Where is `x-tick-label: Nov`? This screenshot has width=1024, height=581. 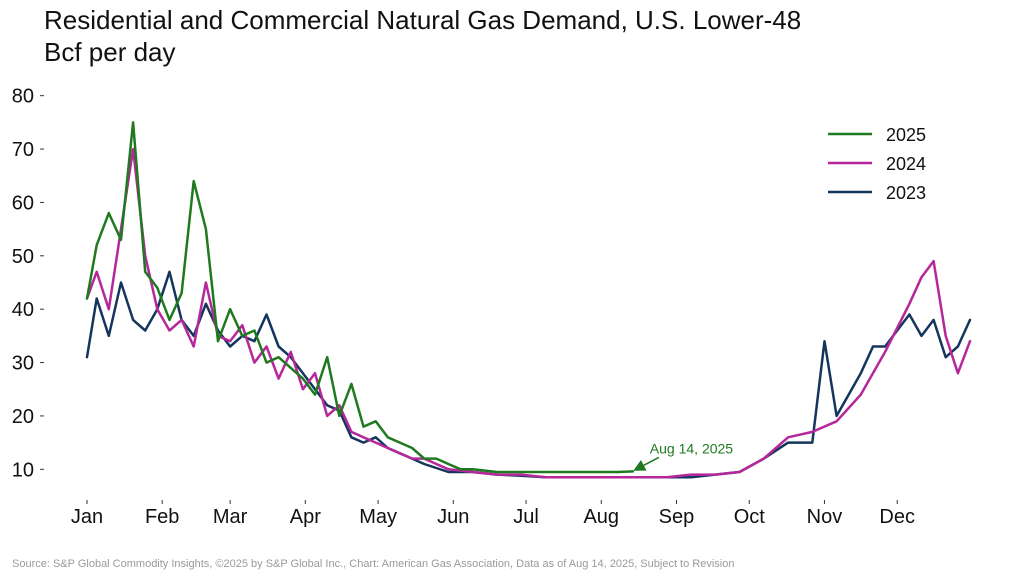 x-tick-label: Nov is located at coordinates (825, 517).